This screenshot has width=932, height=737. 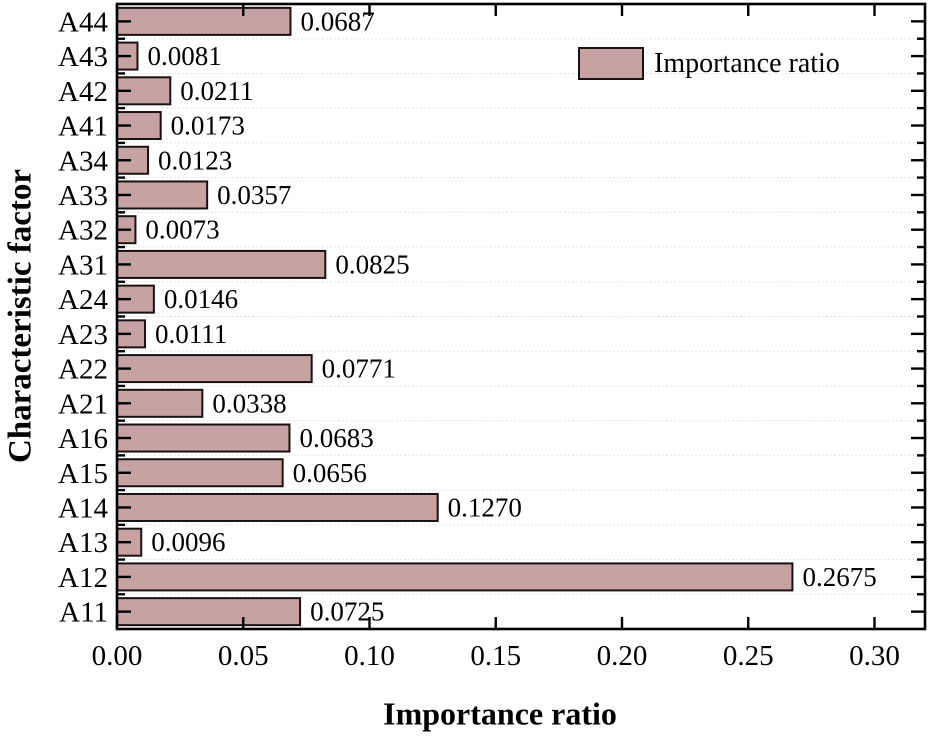 What do you see at coordinates (249, 403) in the screenshot?
I see `value-label-a21: 0.0338` at bounding box center [249, 403].